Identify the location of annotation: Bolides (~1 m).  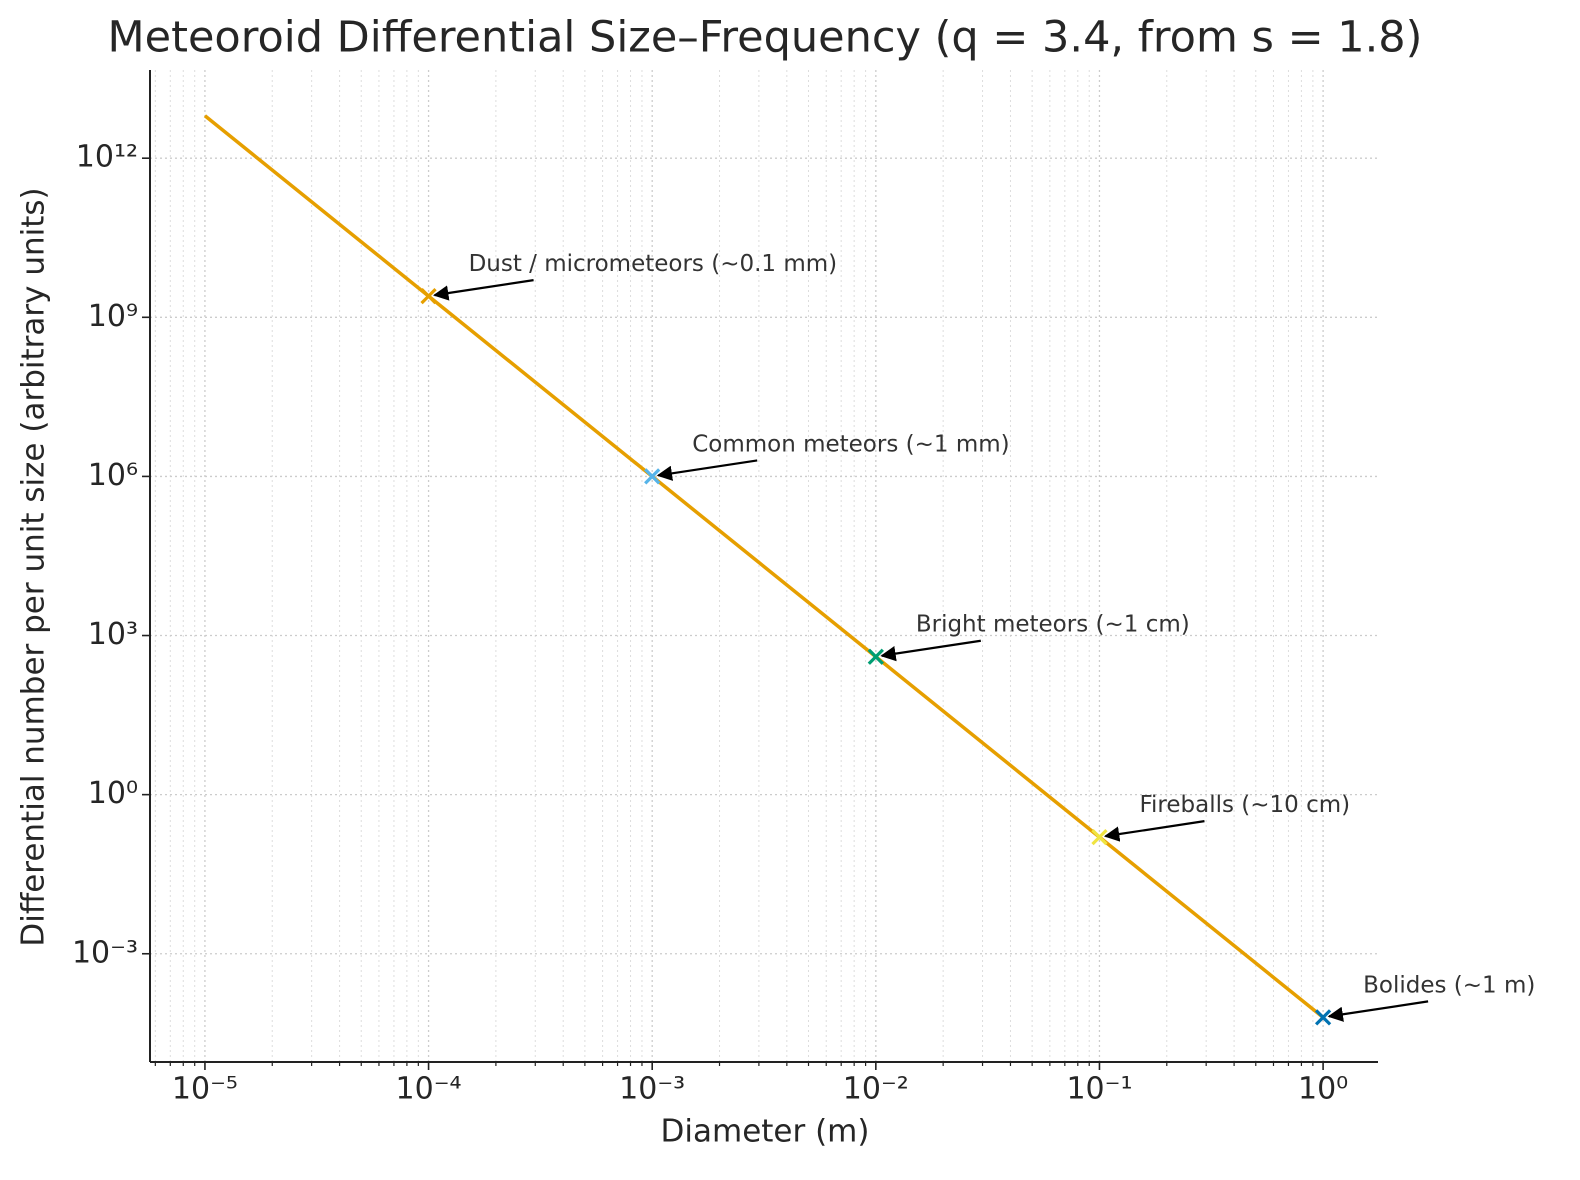
(1449, 985).